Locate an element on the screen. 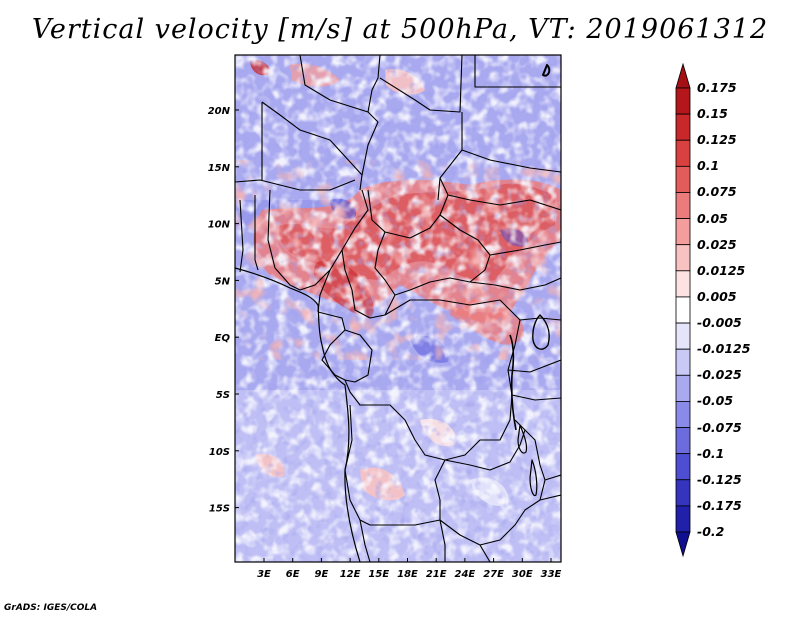 The image size is (800, 618). lon-tick-label: 33E is located at coordinates (551, 574).